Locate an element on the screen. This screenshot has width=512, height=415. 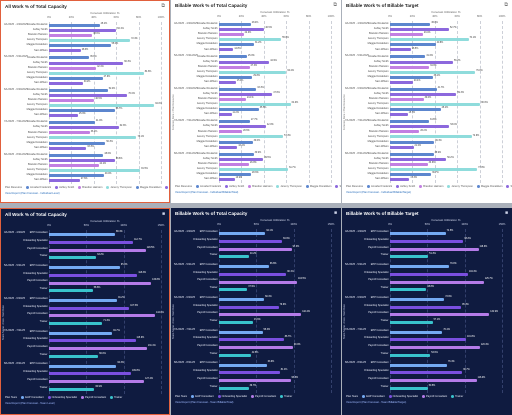
legend-item: Annabel Frederick is located at coordinates (208, 186).